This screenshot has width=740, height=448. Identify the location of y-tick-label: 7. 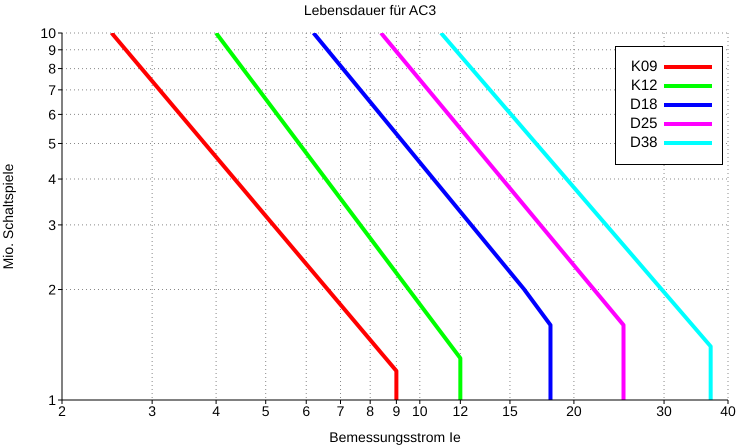
(52, 90).